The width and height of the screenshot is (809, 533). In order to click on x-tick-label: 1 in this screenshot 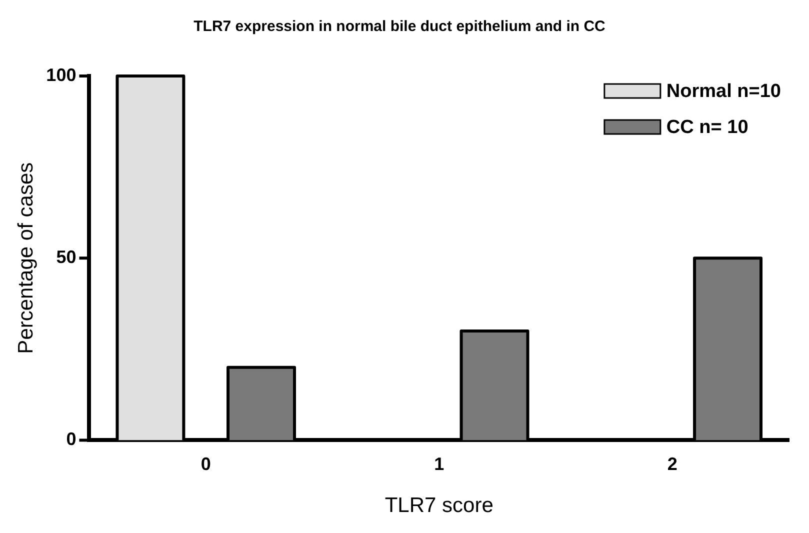, I will do `click(439, 464)`.